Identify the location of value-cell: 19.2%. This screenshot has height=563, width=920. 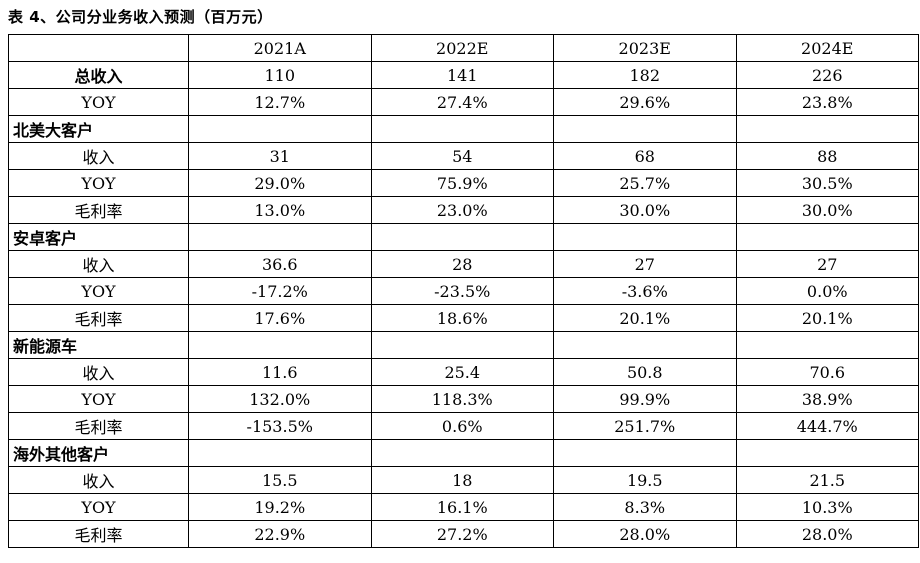
(280, 507).